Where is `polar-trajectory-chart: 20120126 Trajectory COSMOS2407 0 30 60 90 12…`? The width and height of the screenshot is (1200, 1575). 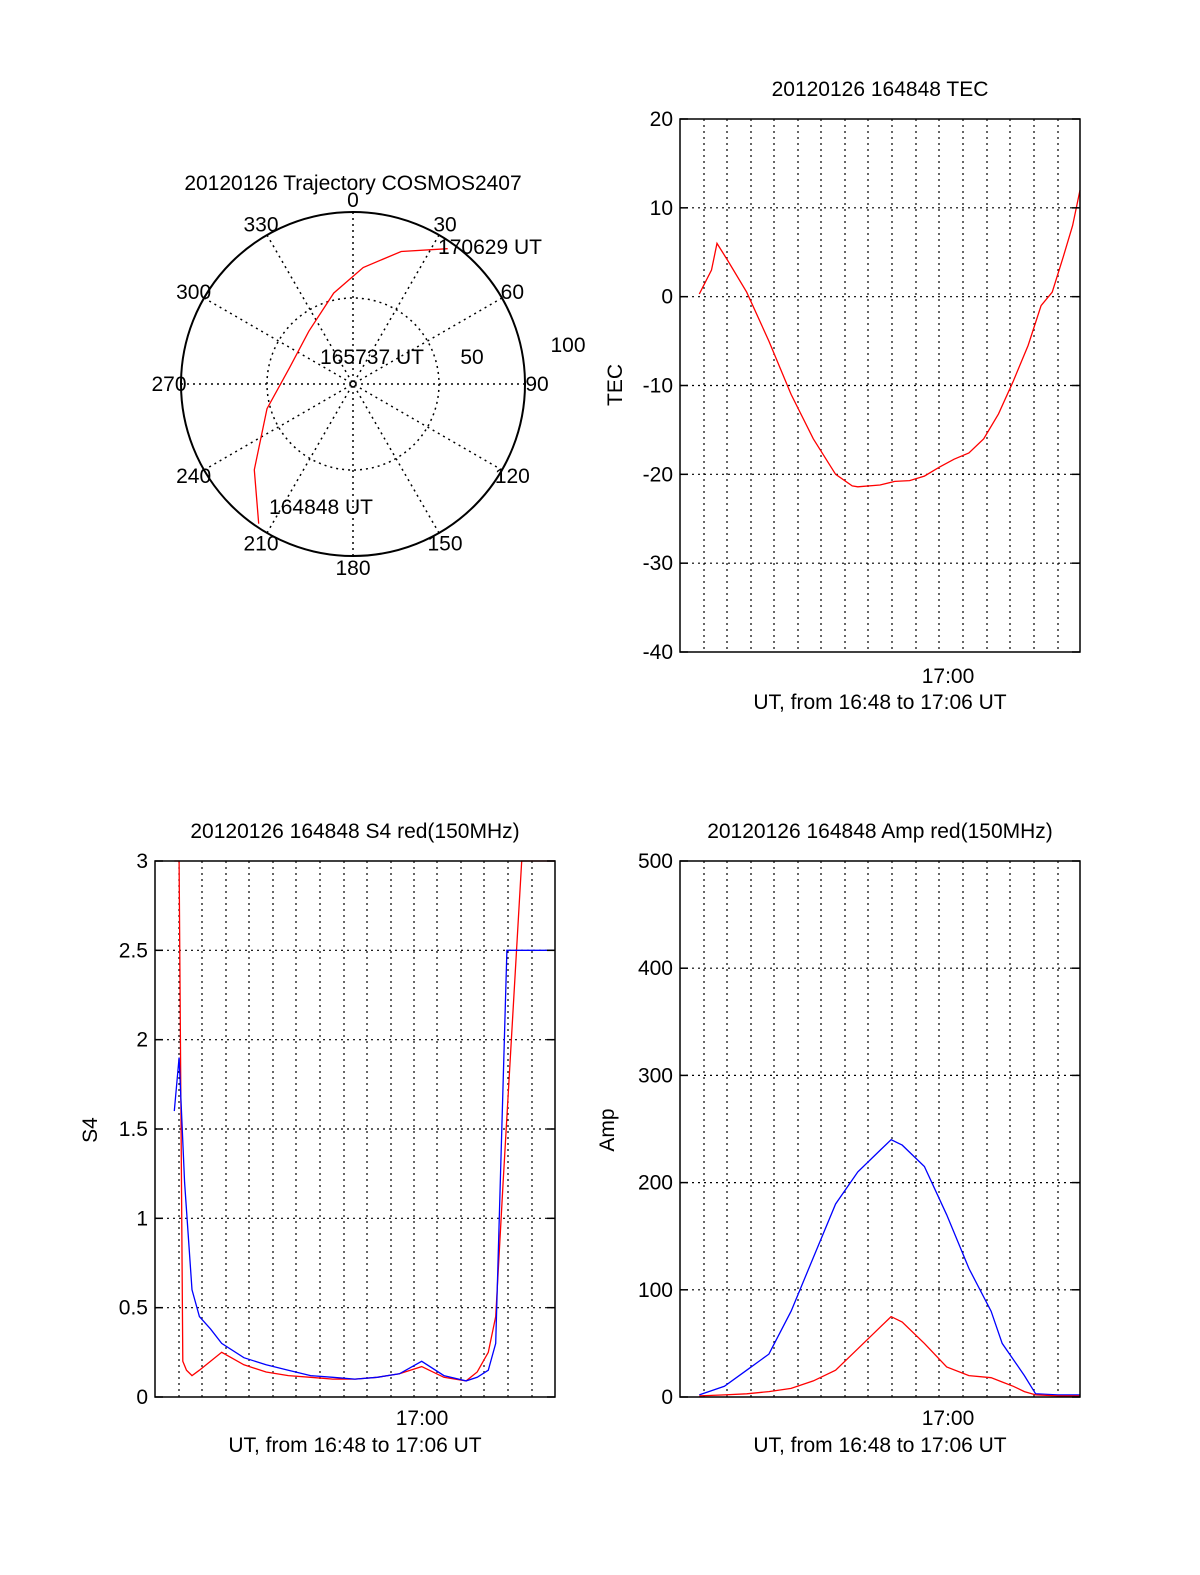 polar-trajectory-chart: 20120126 Trajectory COSMOS2407 0 30 60 90 12… is located at coordinates (368, 376).